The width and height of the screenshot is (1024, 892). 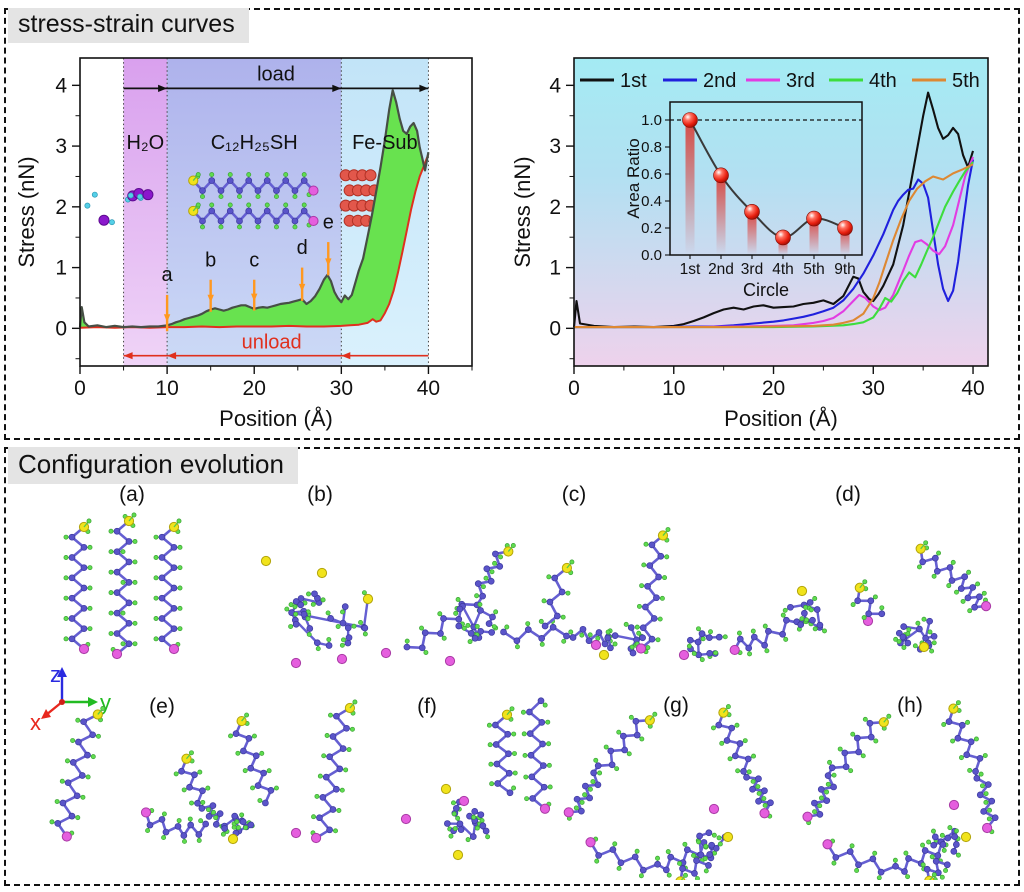 I want to click on inset-y-tick: 0.8, so click(x=651, y=147).